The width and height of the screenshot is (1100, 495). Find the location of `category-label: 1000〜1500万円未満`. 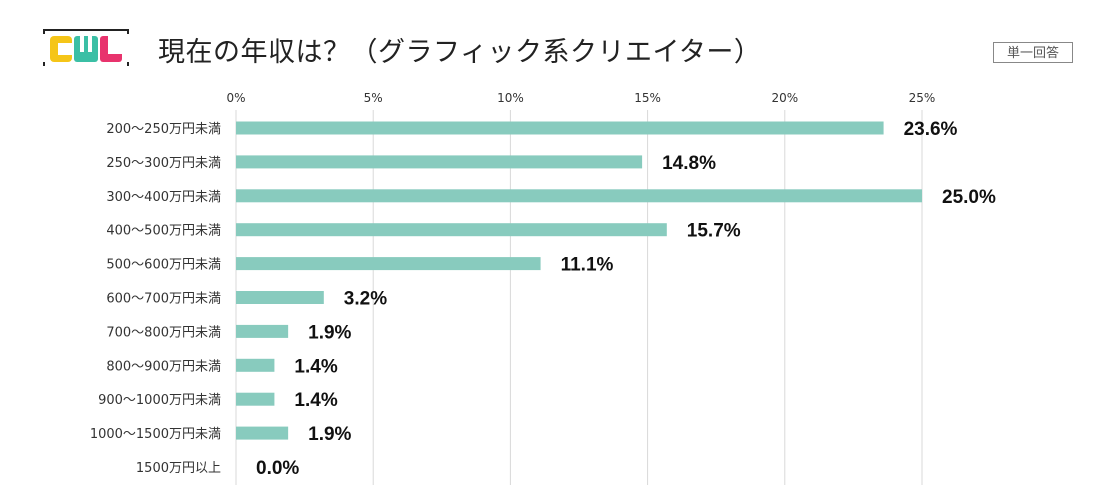

category-label: 1000〜1500万円未満 is located at coordinates (155, 434).